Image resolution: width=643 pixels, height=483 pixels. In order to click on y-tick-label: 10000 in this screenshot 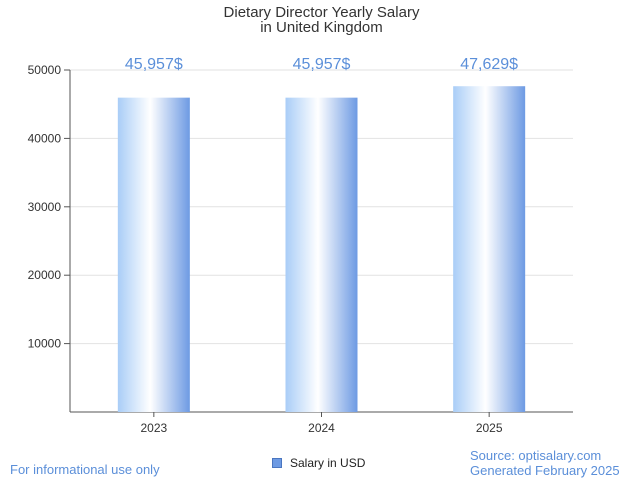, I will do `click(45, 344)`.